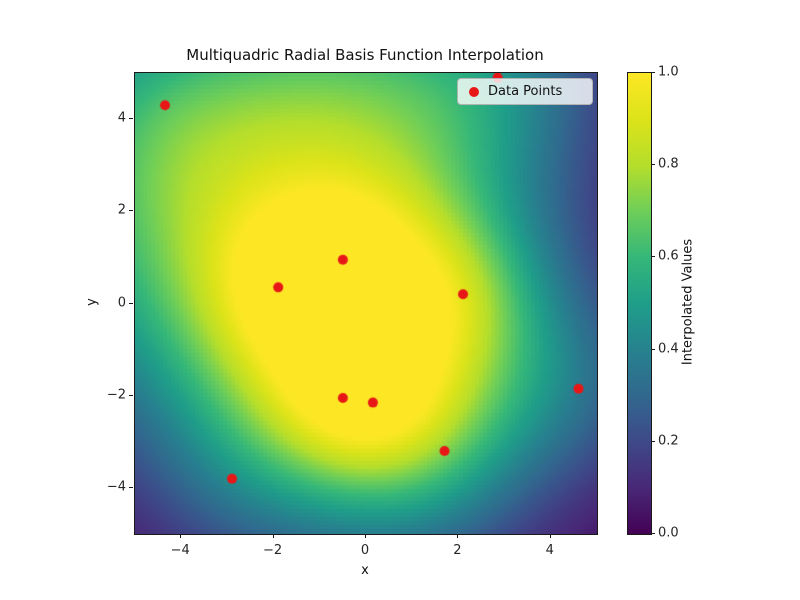 The height and width of the screenshot is (600, 800). I want to click on y-axis-label: y, so click(92, 302).